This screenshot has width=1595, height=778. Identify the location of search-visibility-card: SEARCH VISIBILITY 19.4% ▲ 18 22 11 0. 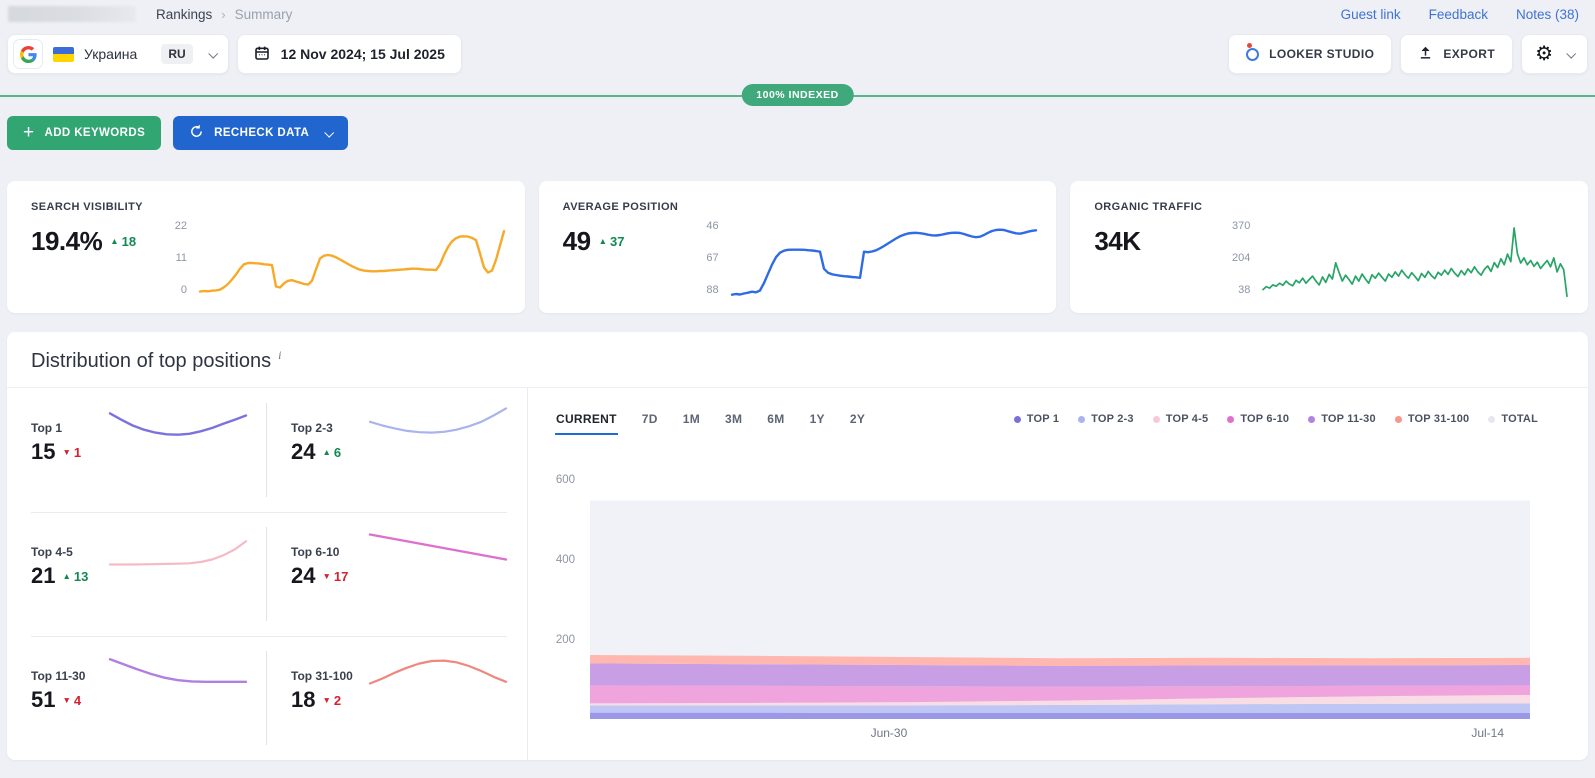
(266, 247).